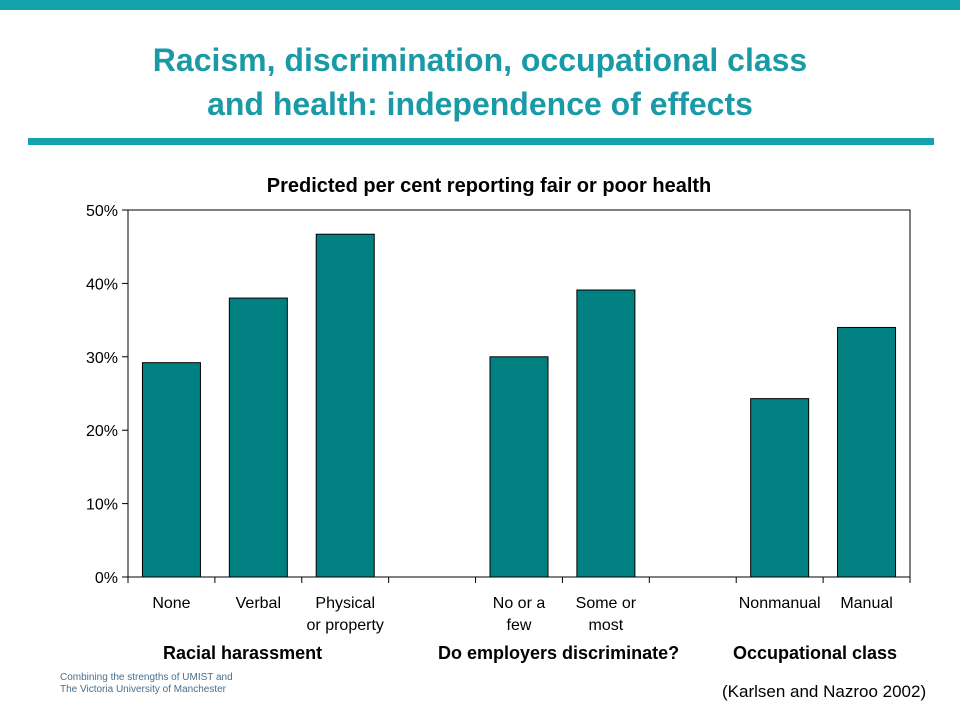 The height and width of the screenshot is (720, 960). What do you see at coordinates (102, 505) in the screenshot?
I see `y-tick-label: 10%` at bounding box center [102, 505].